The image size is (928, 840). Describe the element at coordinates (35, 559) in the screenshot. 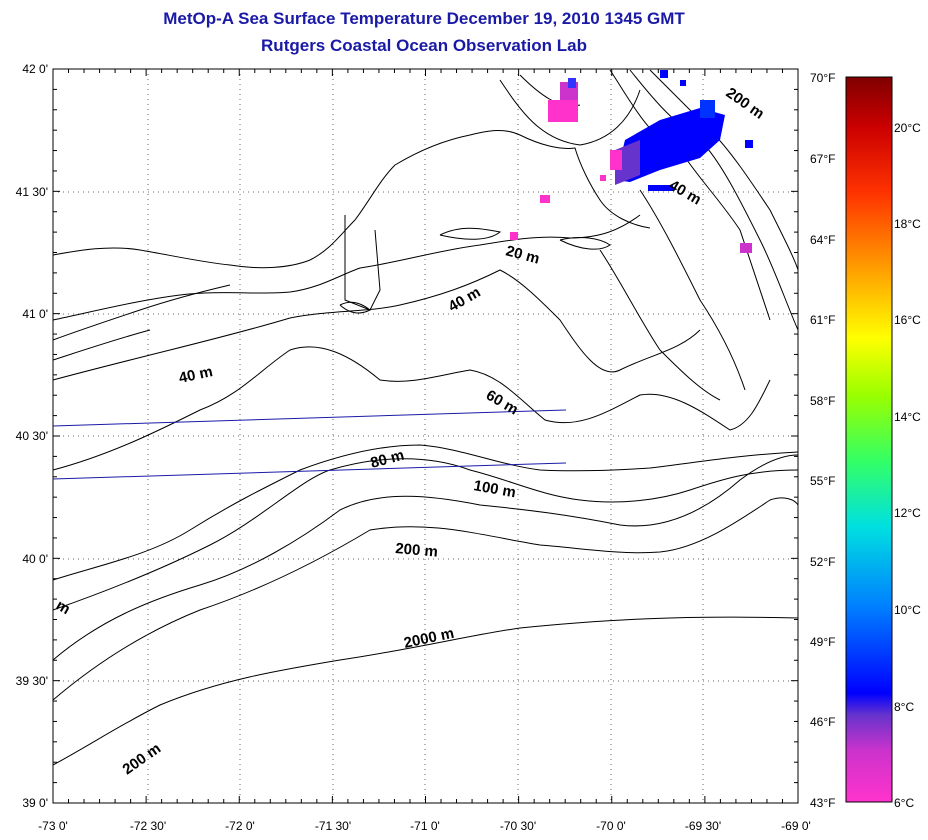

I see `lat-label: 40 0'` at that location.